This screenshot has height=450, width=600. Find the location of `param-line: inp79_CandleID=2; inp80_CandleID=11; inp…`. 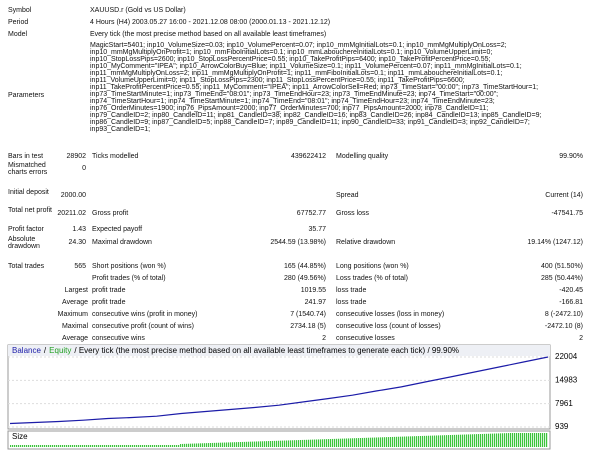

param-line: inp79_CandleID=2; inp80_CandleID=11; inp… is located at coordinates (316, 115).